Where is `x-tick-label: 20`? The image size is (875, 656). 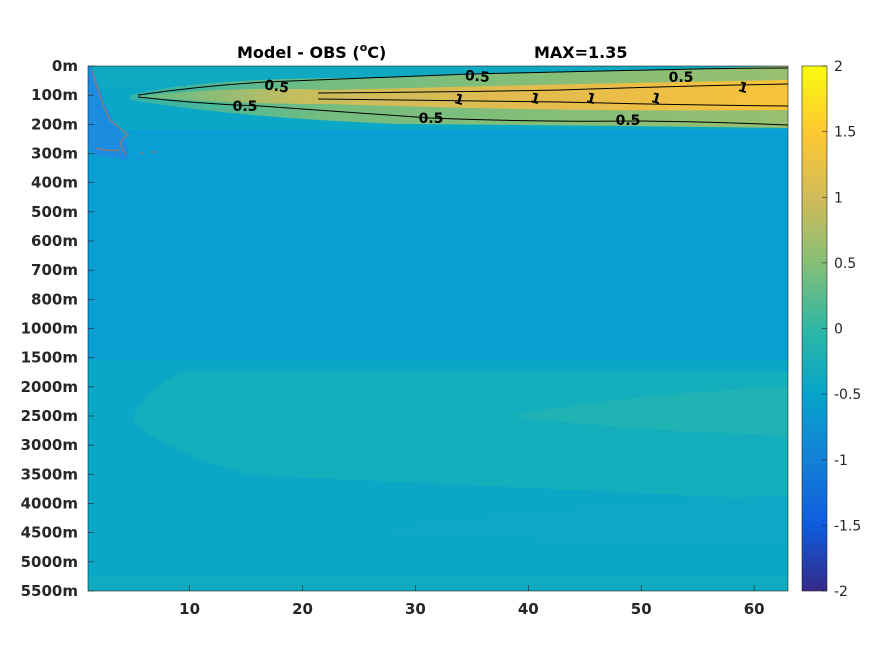 x-tick-label: 20 is located at coordinates (302, 609).